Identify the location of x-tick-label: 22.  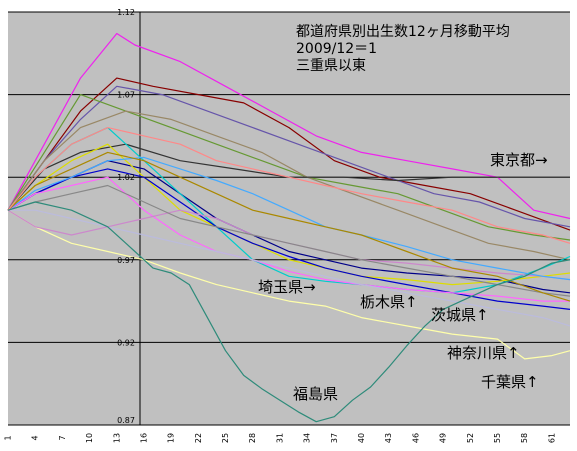
(198, 438).